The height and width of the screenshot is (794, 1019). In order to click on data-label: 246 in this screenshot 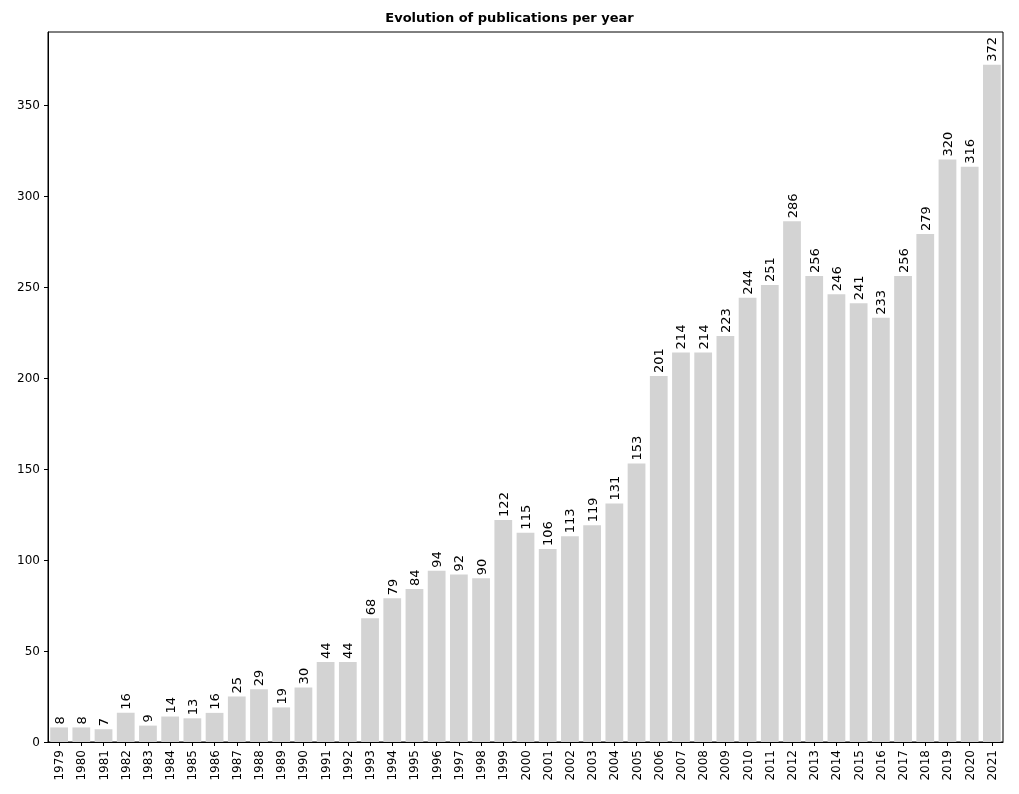, I will do `click(836, 279)`.